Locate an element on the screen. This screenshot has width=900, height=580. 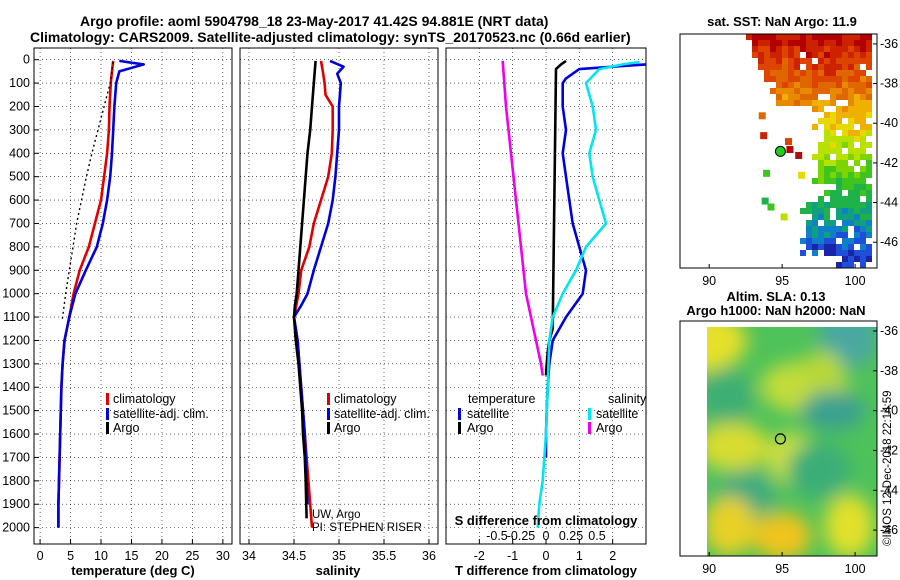
map-y-tick-label: -44 is located at coordinates (889, 203).